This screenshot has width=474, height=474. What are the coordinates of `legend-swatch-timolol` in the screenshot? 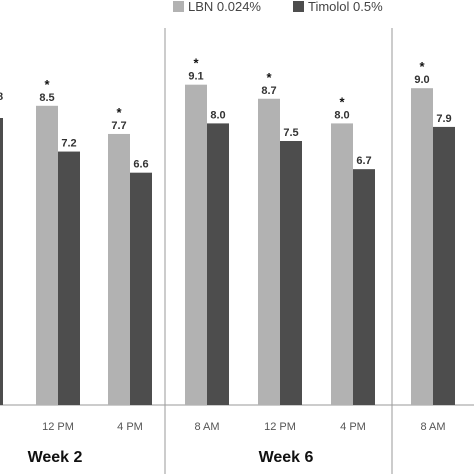 It's located at (298, 6).